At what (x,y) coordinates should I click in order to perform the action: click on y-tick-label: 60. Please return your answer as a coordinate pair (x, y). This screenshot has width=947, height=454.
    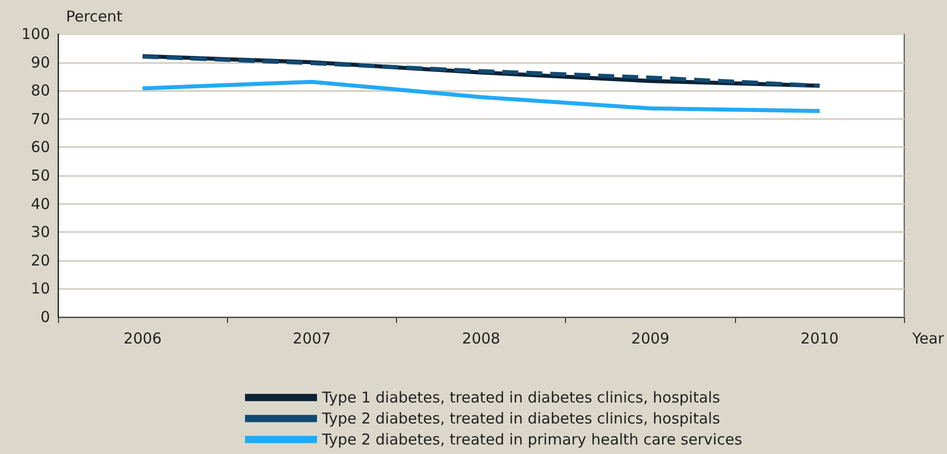
    Looking at the image, I should click on (40, 147).